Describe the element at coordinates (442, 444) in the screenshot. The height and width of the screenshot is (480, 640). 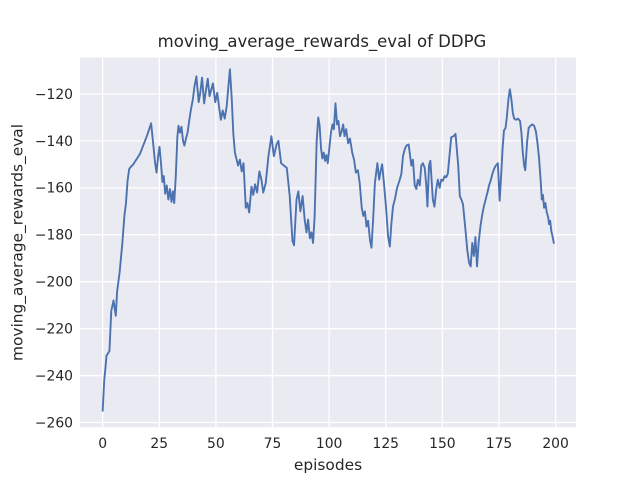
I see `x-tick-label: 150` at that location.